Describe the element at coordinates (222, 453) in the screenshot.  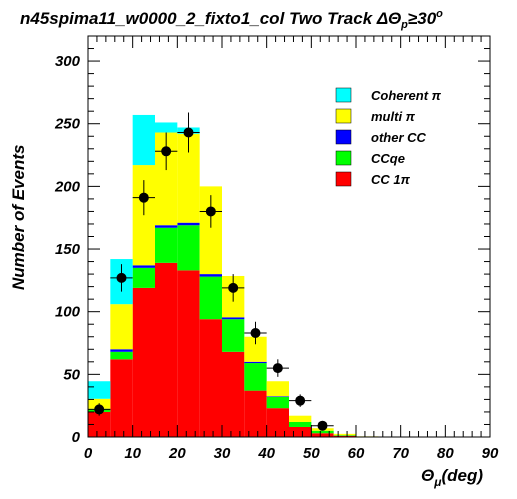
I see `x-tick-label-30: 30` at that location.